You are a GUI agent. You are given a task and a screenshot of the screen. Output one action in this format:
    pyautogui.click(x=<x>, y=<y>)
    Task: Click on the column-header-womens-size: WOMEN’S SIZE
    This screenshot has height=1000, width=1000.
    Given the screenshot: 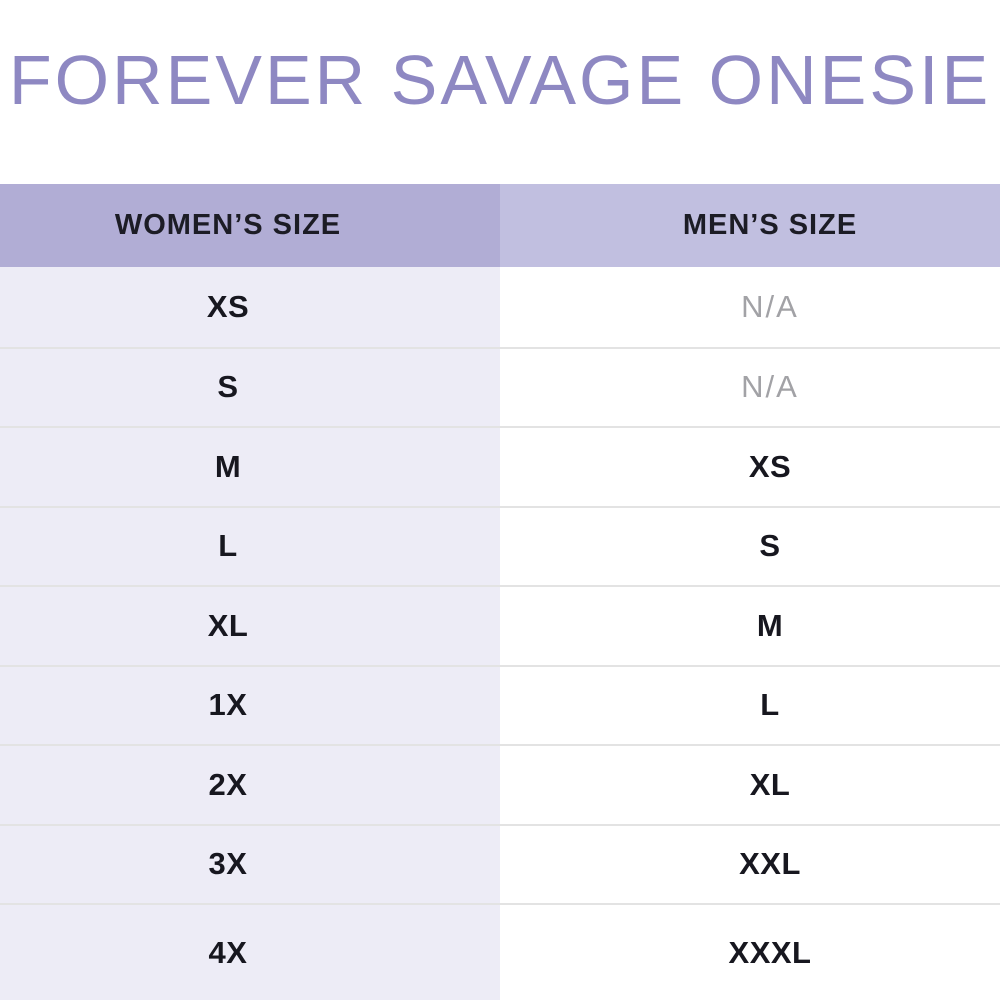 What is the action you would take?
    pyautogui.click(x=250, y=225)
    